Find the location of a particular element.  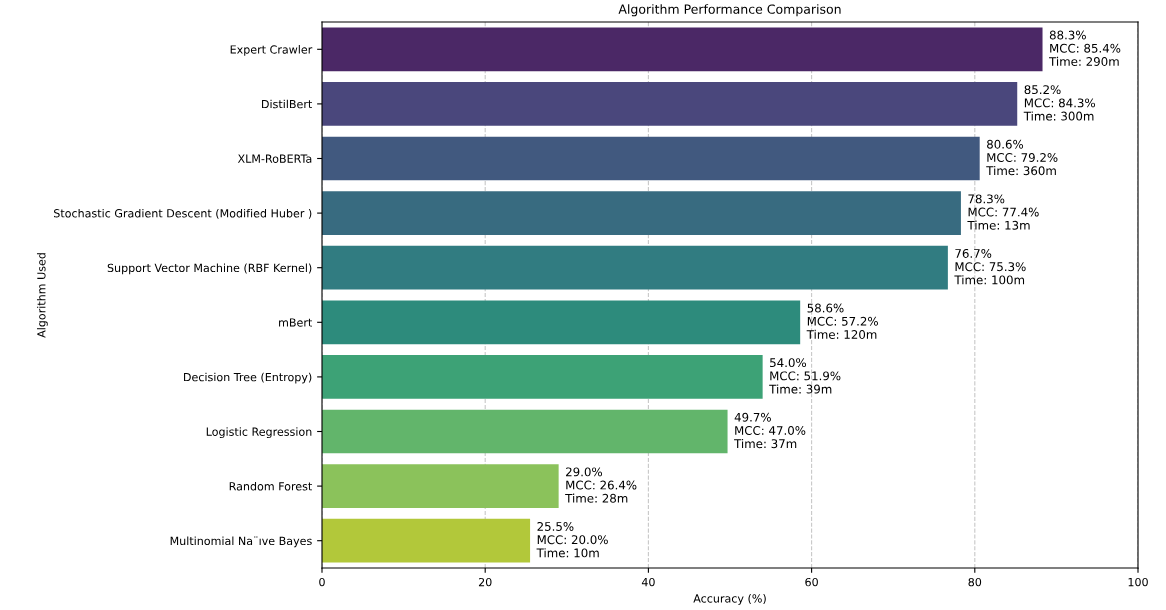

y-axis-title: Algorithm Used is located at coordinates (42, 295).